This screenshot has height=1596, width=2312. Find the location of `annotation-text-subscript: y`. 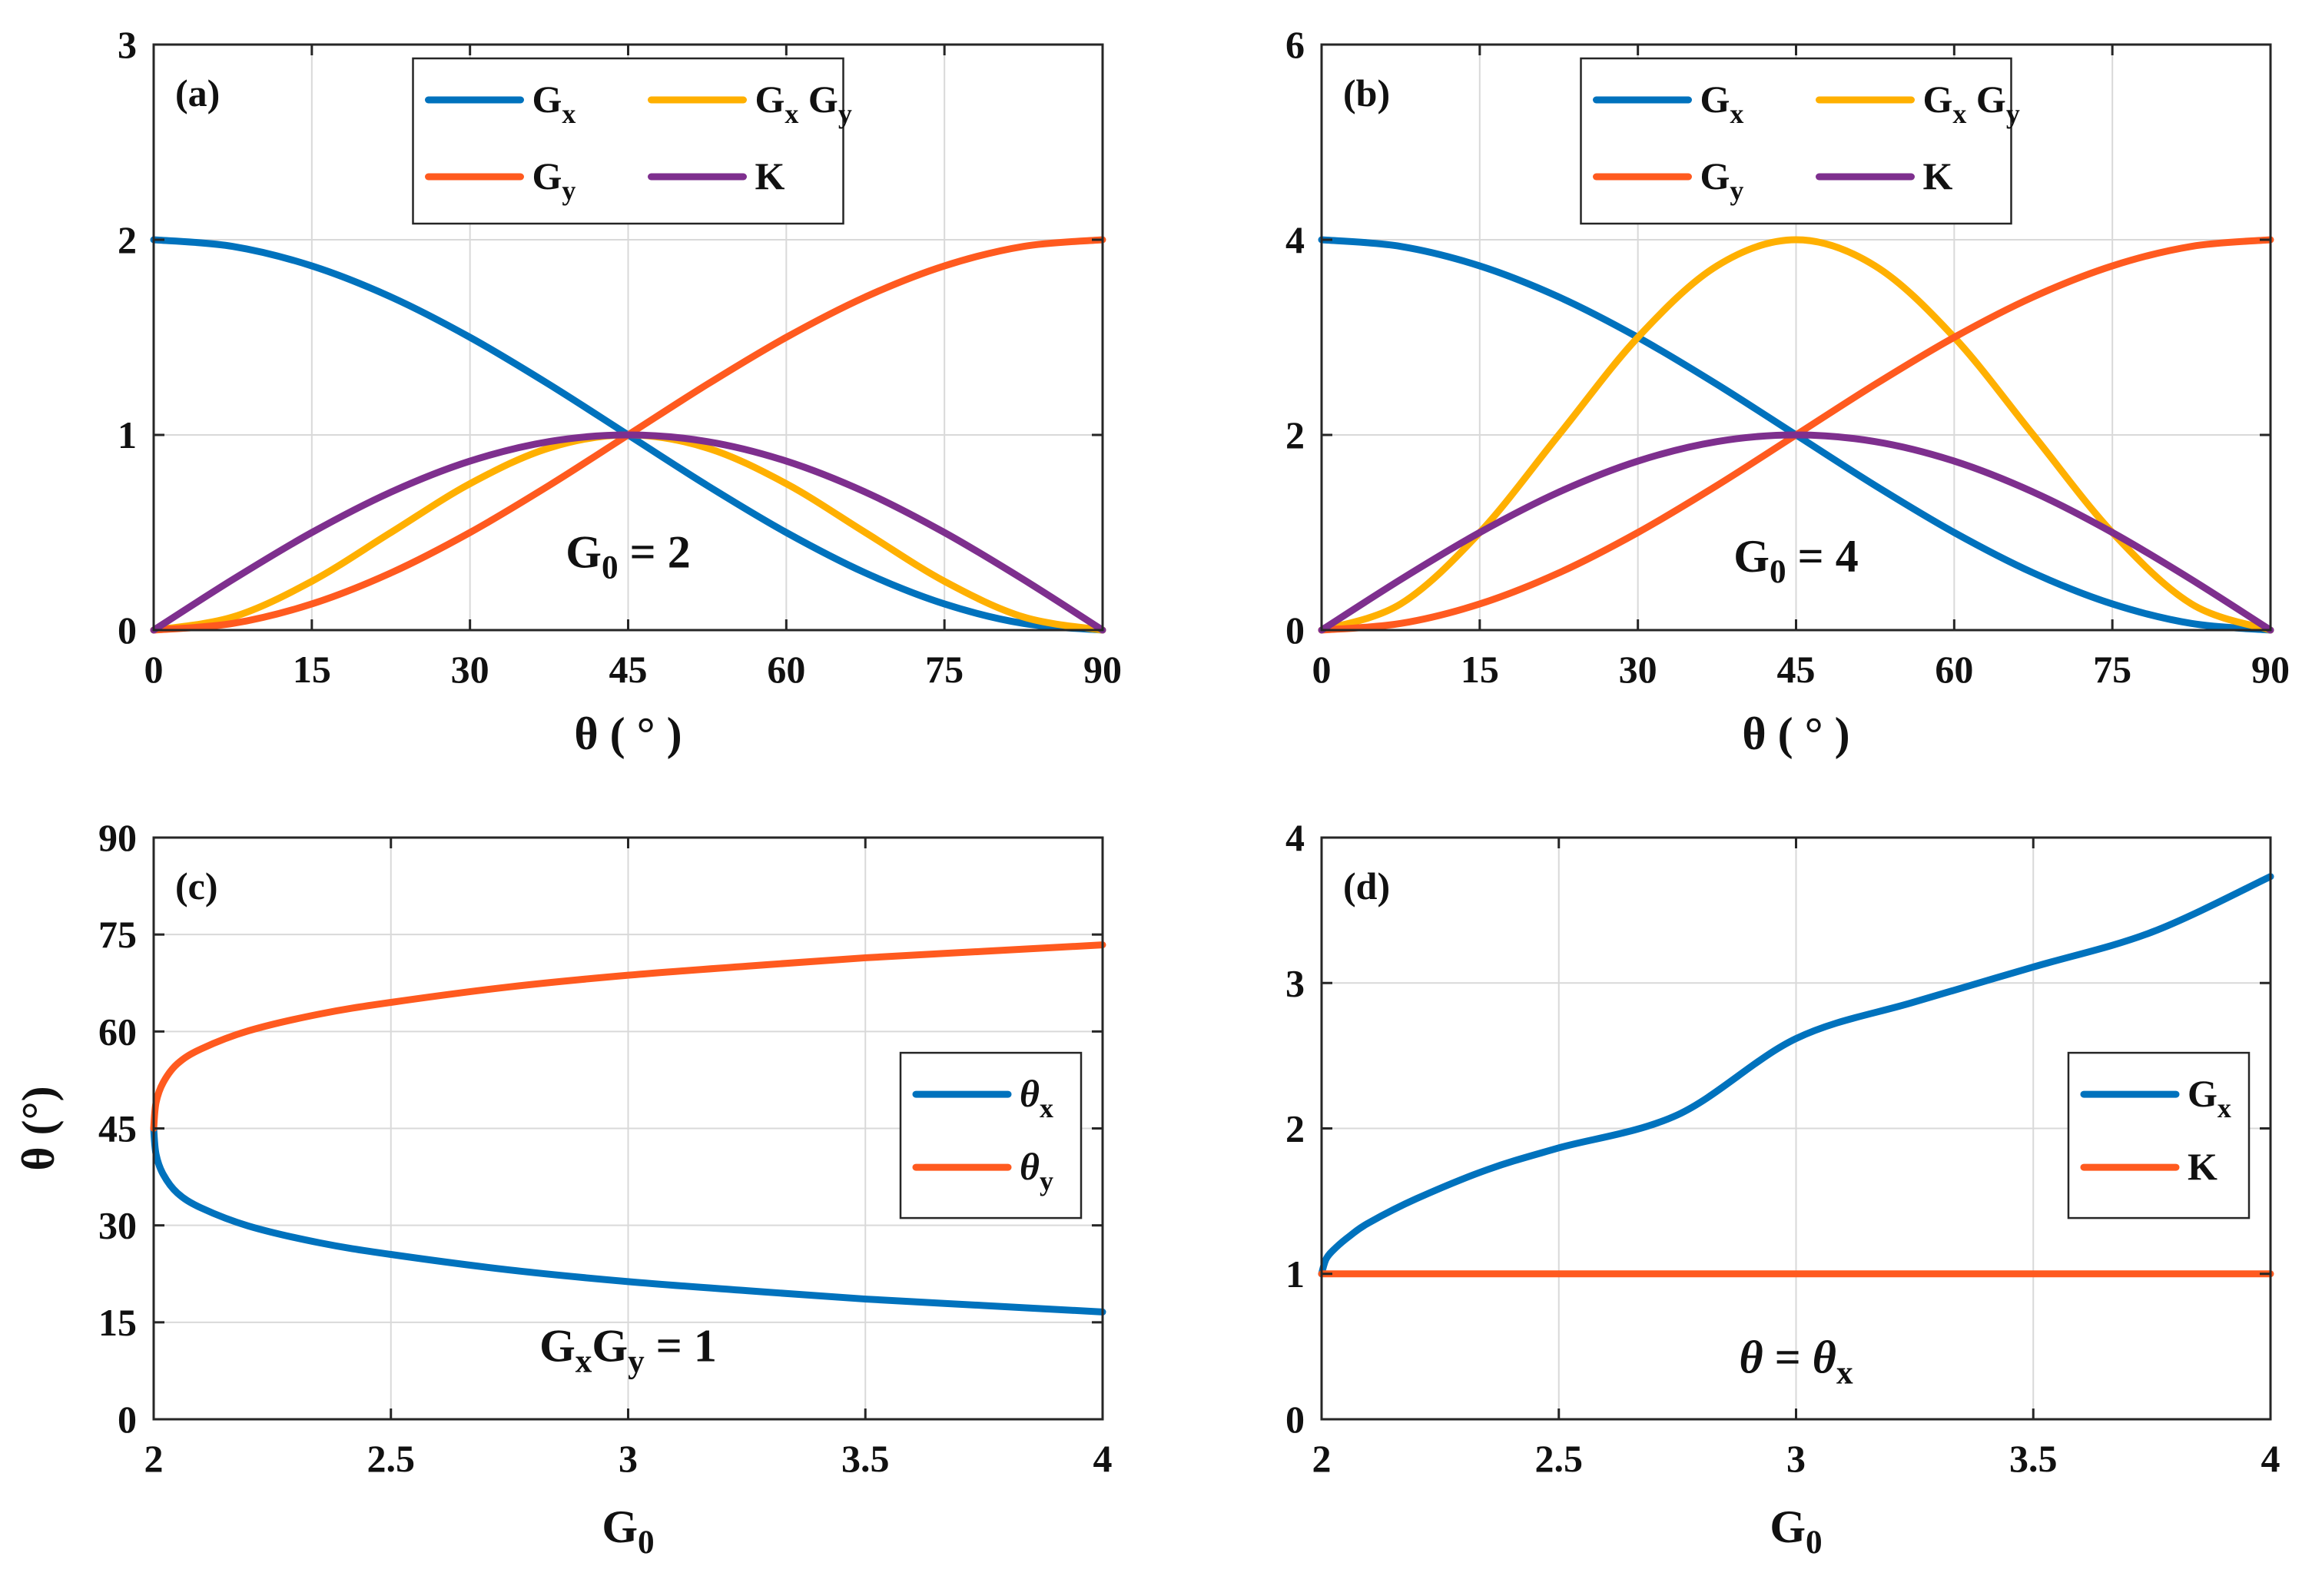

annotation-text-subscript: y is located at coordinates (636, 1361).